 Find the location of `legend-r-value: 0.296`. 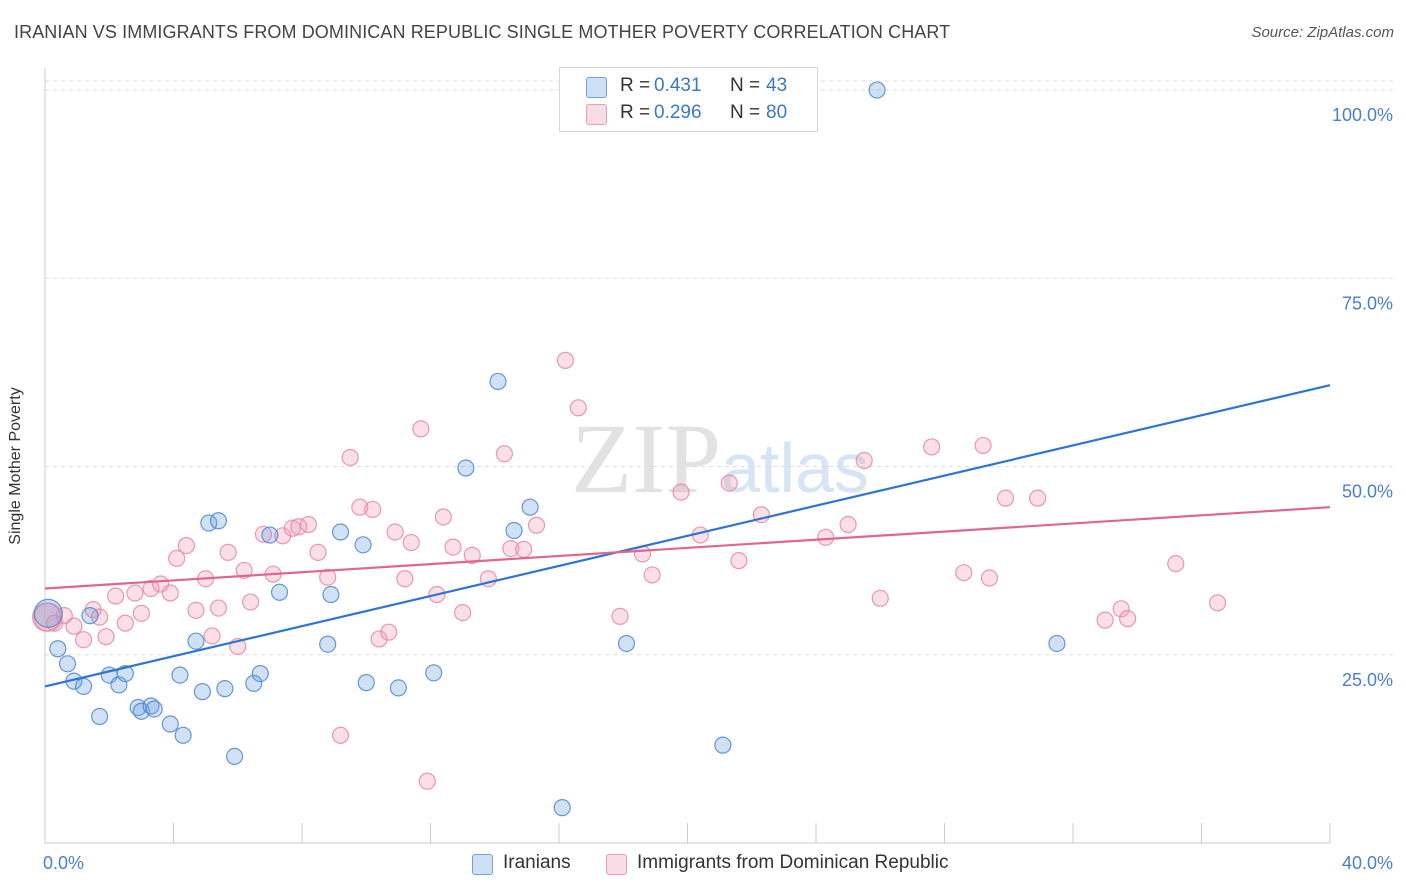

legend-r-value: 0.296 is located at coordinates (678, 112).